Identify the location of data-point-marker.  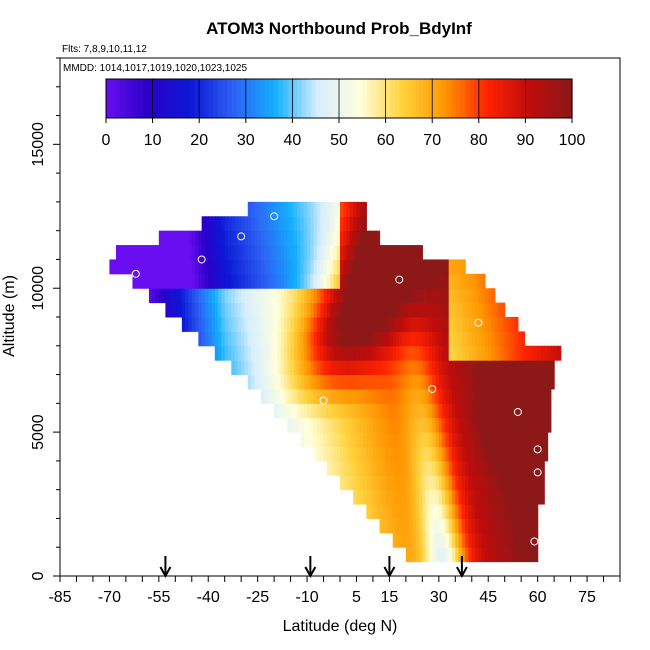
(537, 449).